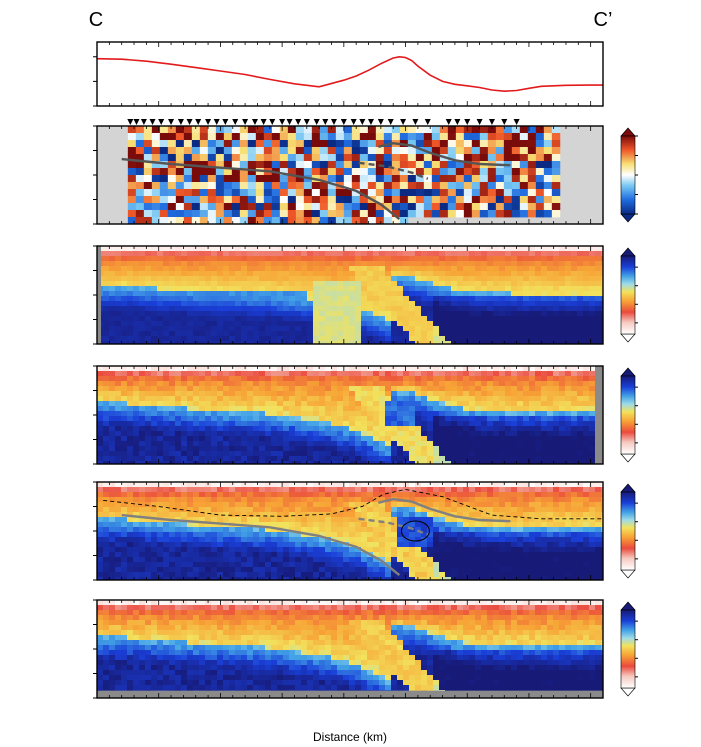 The height and width of the screenshot is (747, 701). I want to click on colorbar-f, so click(629, 649).